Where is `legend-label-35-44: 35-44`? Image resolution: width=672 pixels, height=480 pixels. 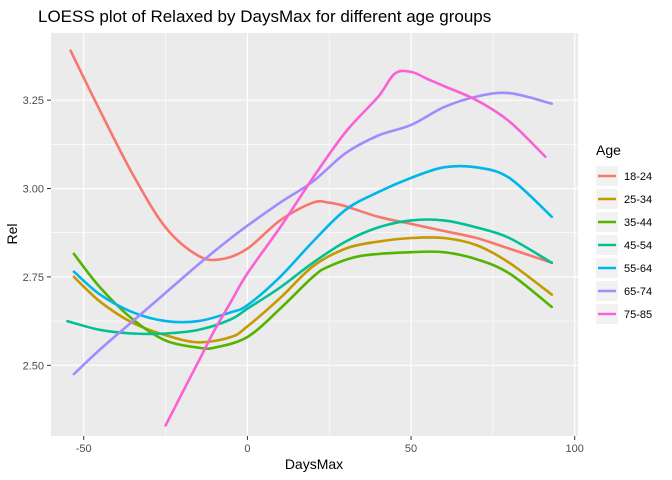
legend-label-35-44: 35-44 is located at coordinates (638, 223).